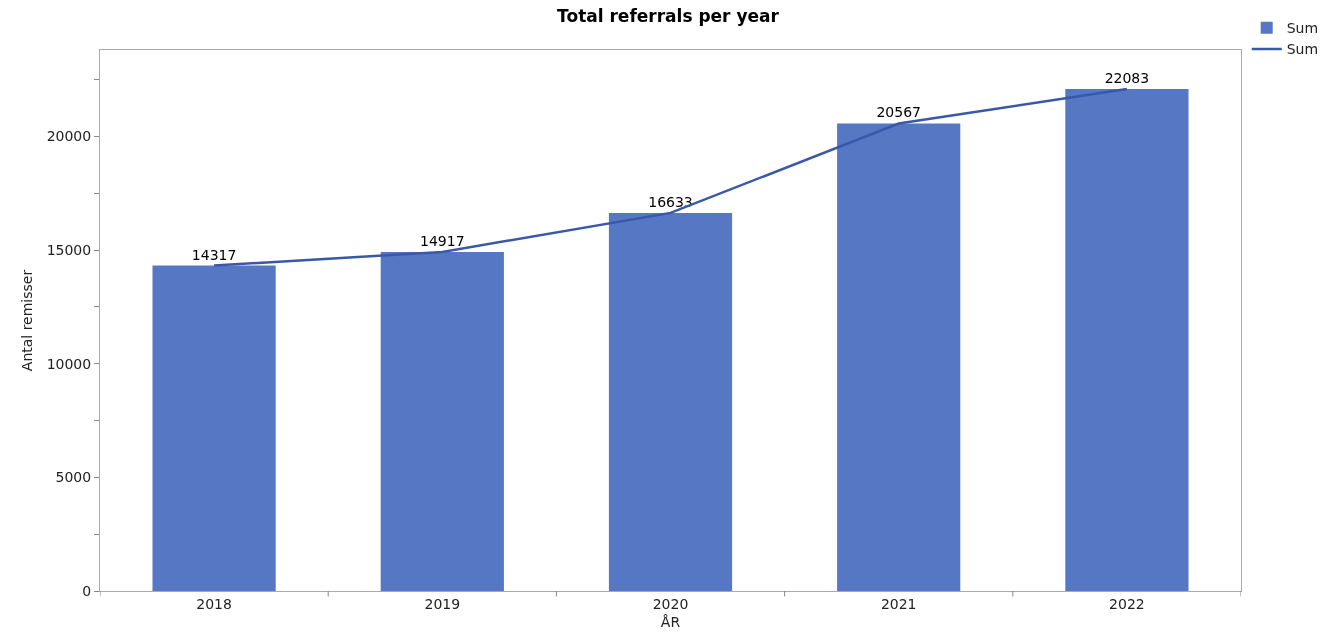  What do you see at coordinates (87, 590) in the screenshot?
I see `y-tick-label: 0` at bounding box center [87, 590].